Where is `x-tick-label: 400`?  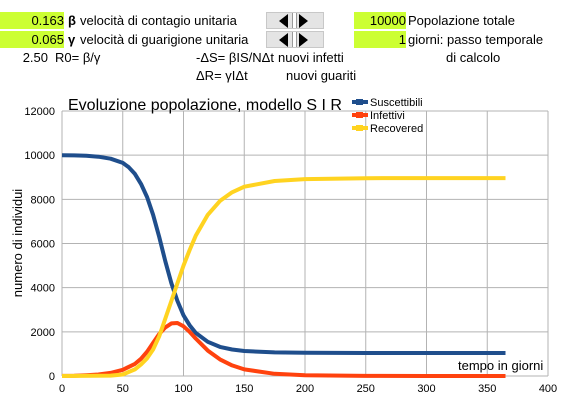 x-tick-label: 400 is located at coordinates (548, 389).